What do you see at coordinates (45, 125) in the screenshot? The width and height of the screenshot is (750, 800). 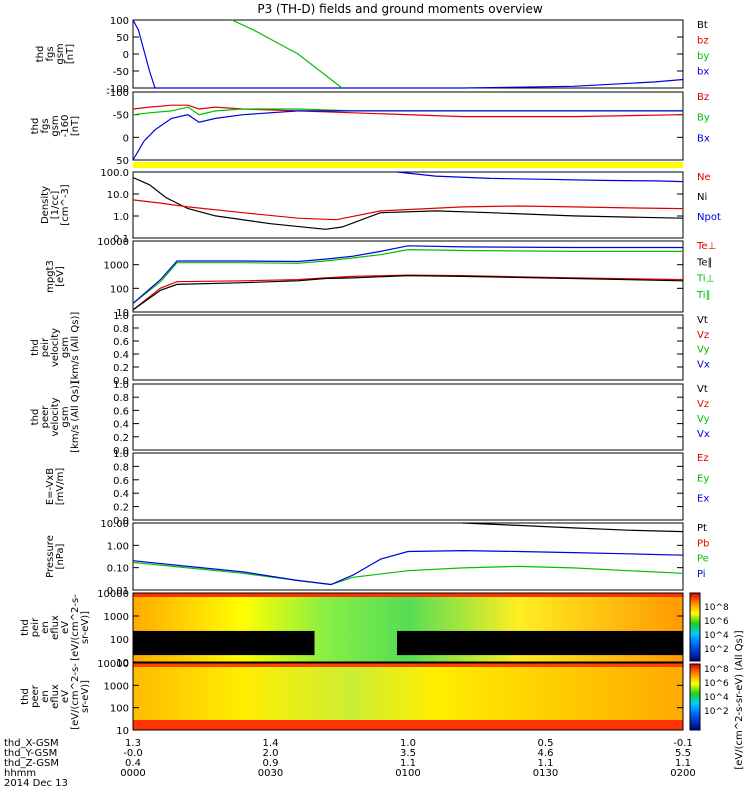 I see `y-axis-label: fgs` at bounding box center [45, 125].